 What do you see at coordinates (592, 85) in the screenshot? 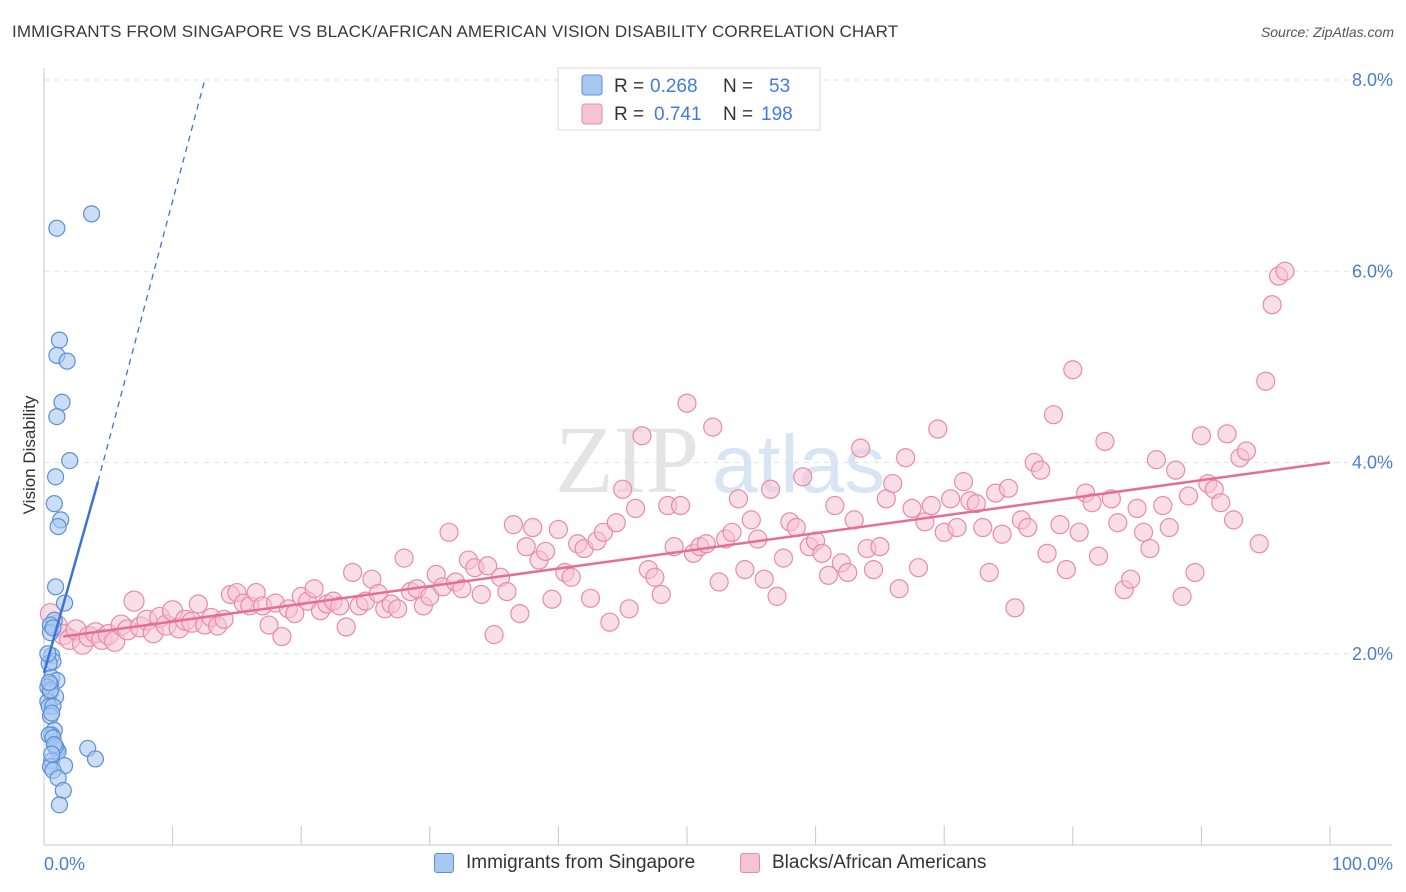
I see `legend-swatch-blue` at bounding box center [592, 85].